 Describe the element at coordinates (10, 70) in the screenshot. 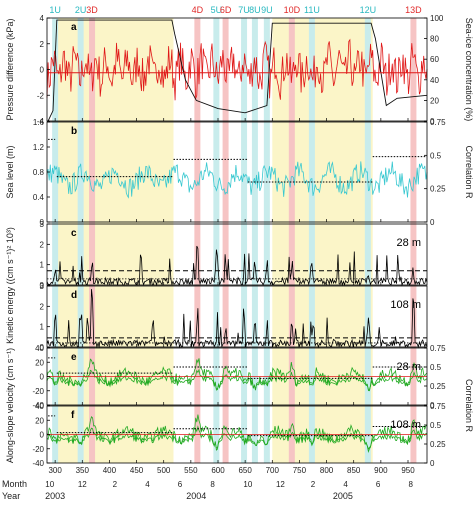

I see `y-axis-label: Pressure difference (kPa)` at that location.